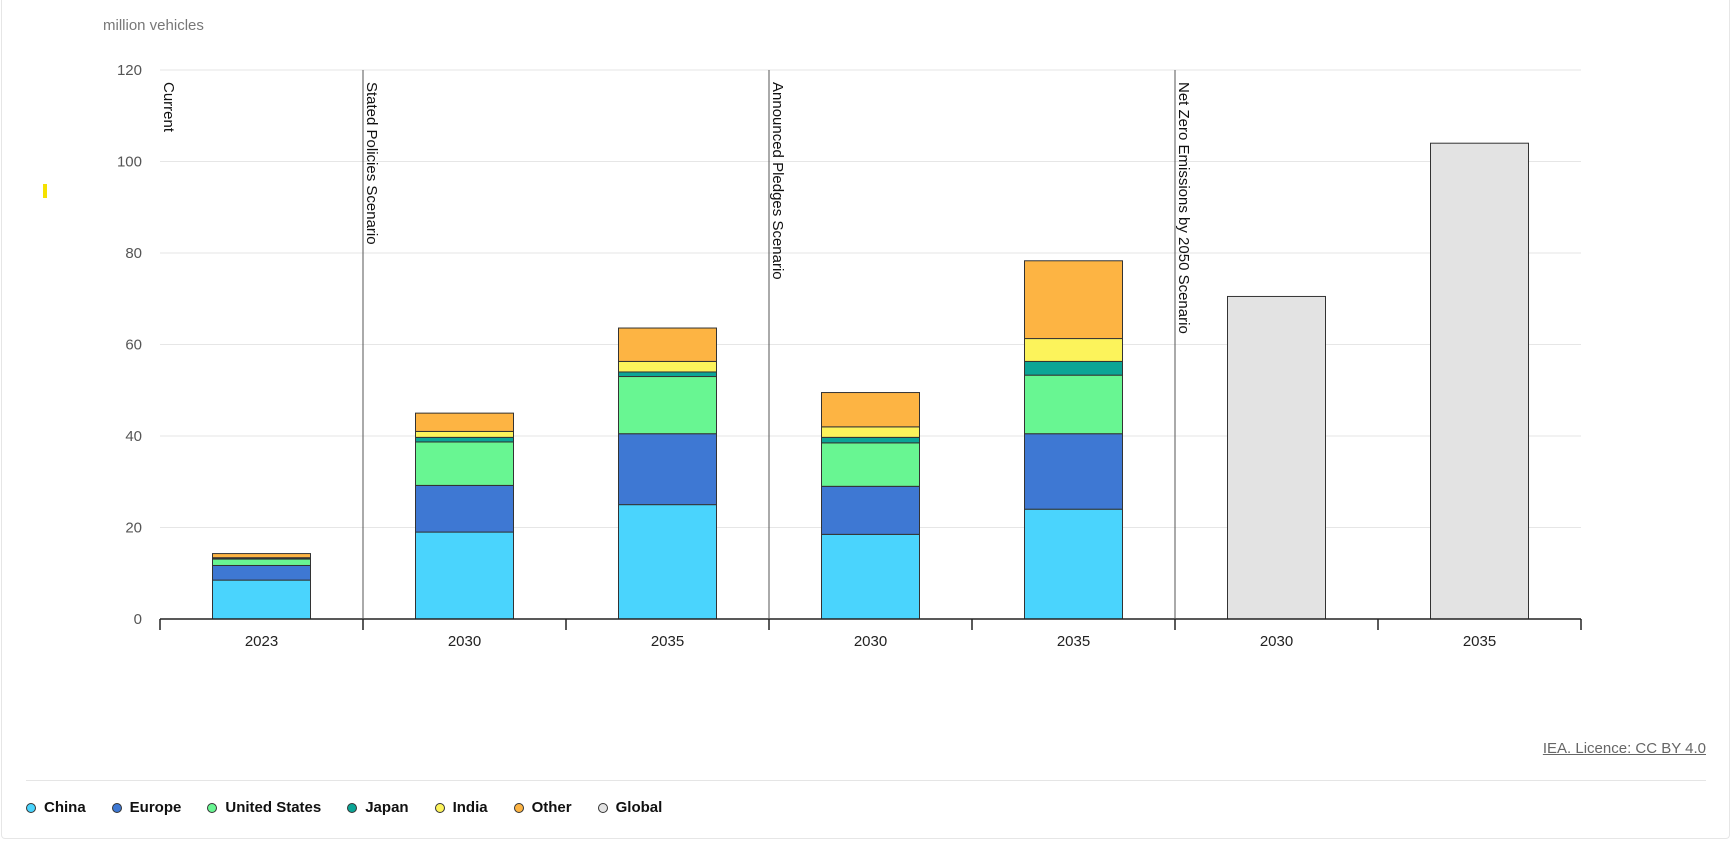  I want to click on legend-item-united-states: United States, so click(264, 807).